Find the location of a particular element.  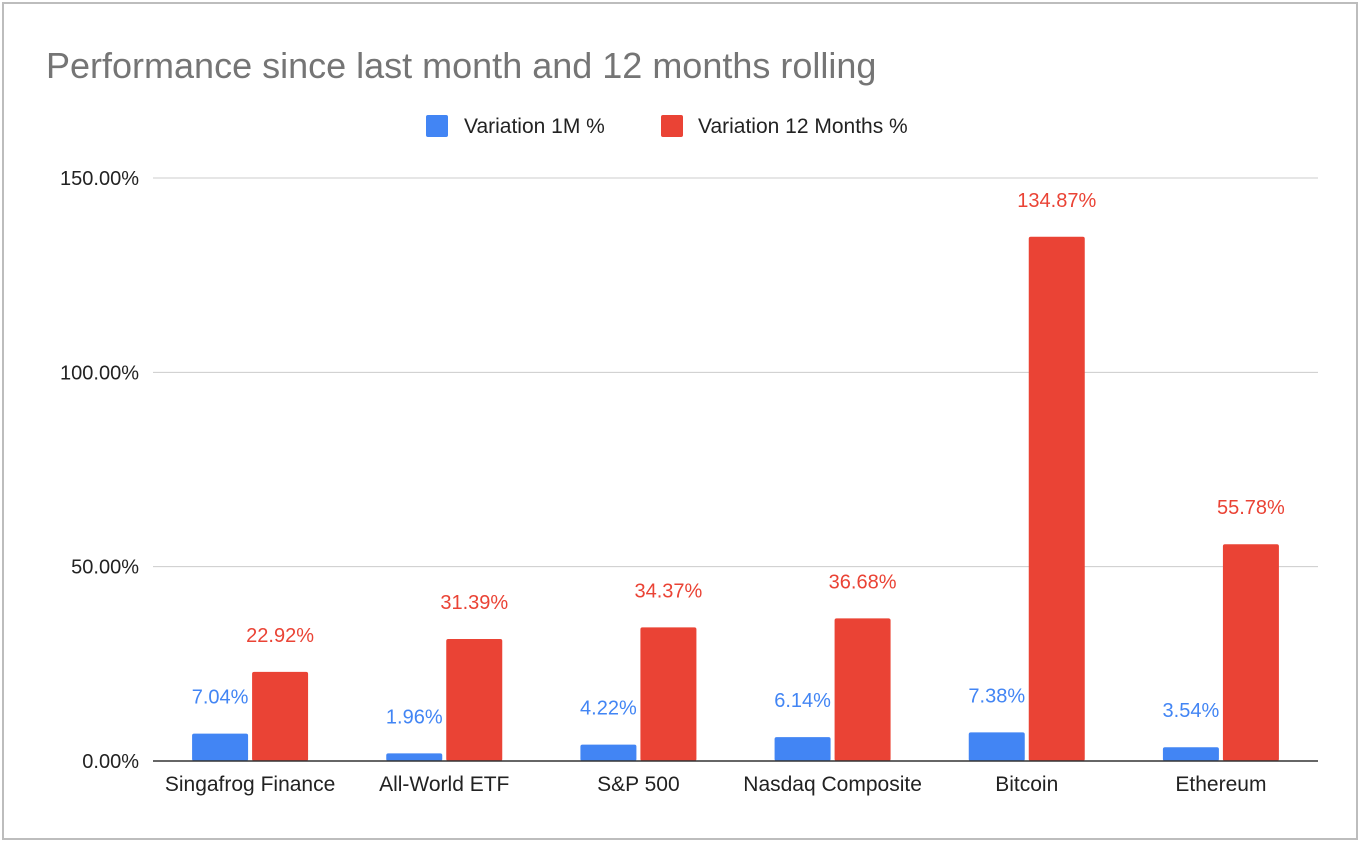

x-category-label: All-World ETF is located at coordinates (444, 784).